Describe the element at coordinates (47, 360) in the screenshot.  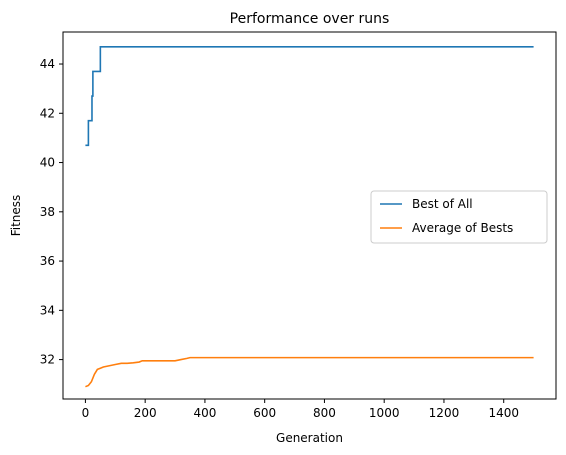
I see `y-tick-label: 32` at that location.